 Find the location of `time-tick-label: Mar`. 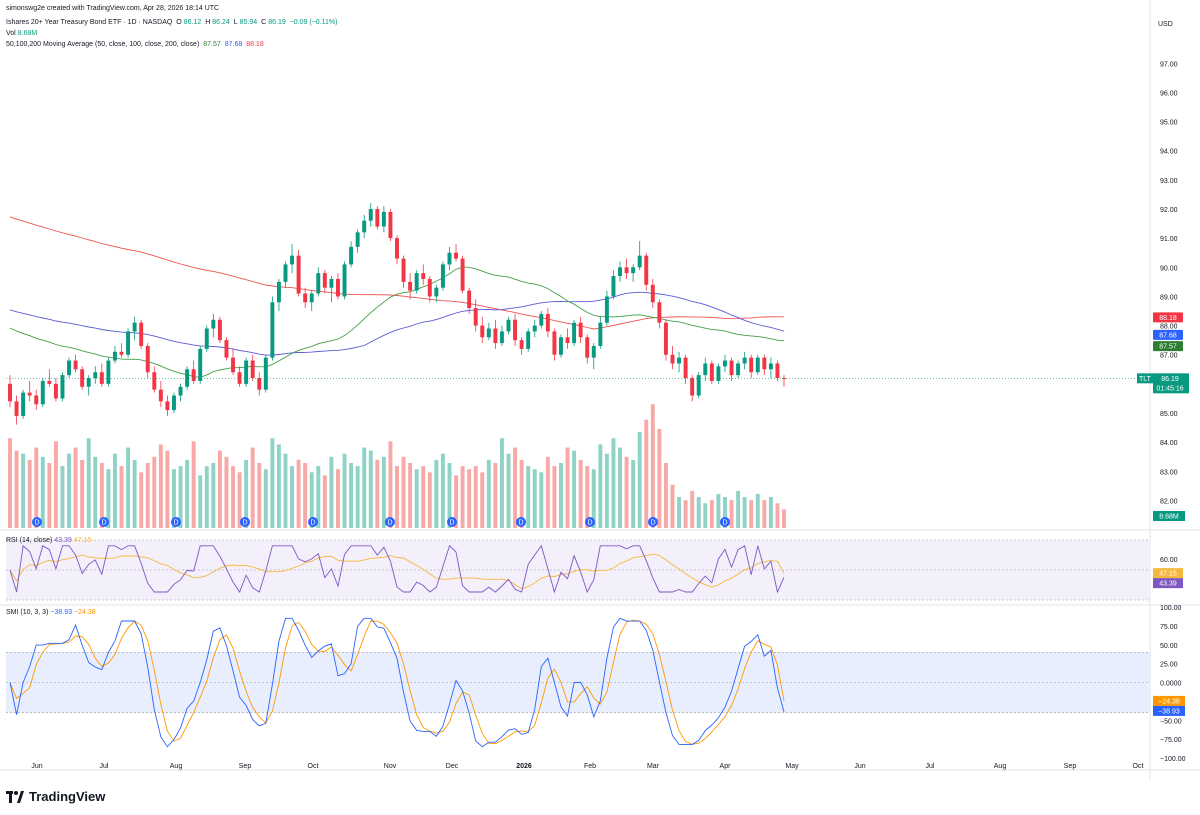

time-tick-label: Mar is located at coordinates (653, 766).